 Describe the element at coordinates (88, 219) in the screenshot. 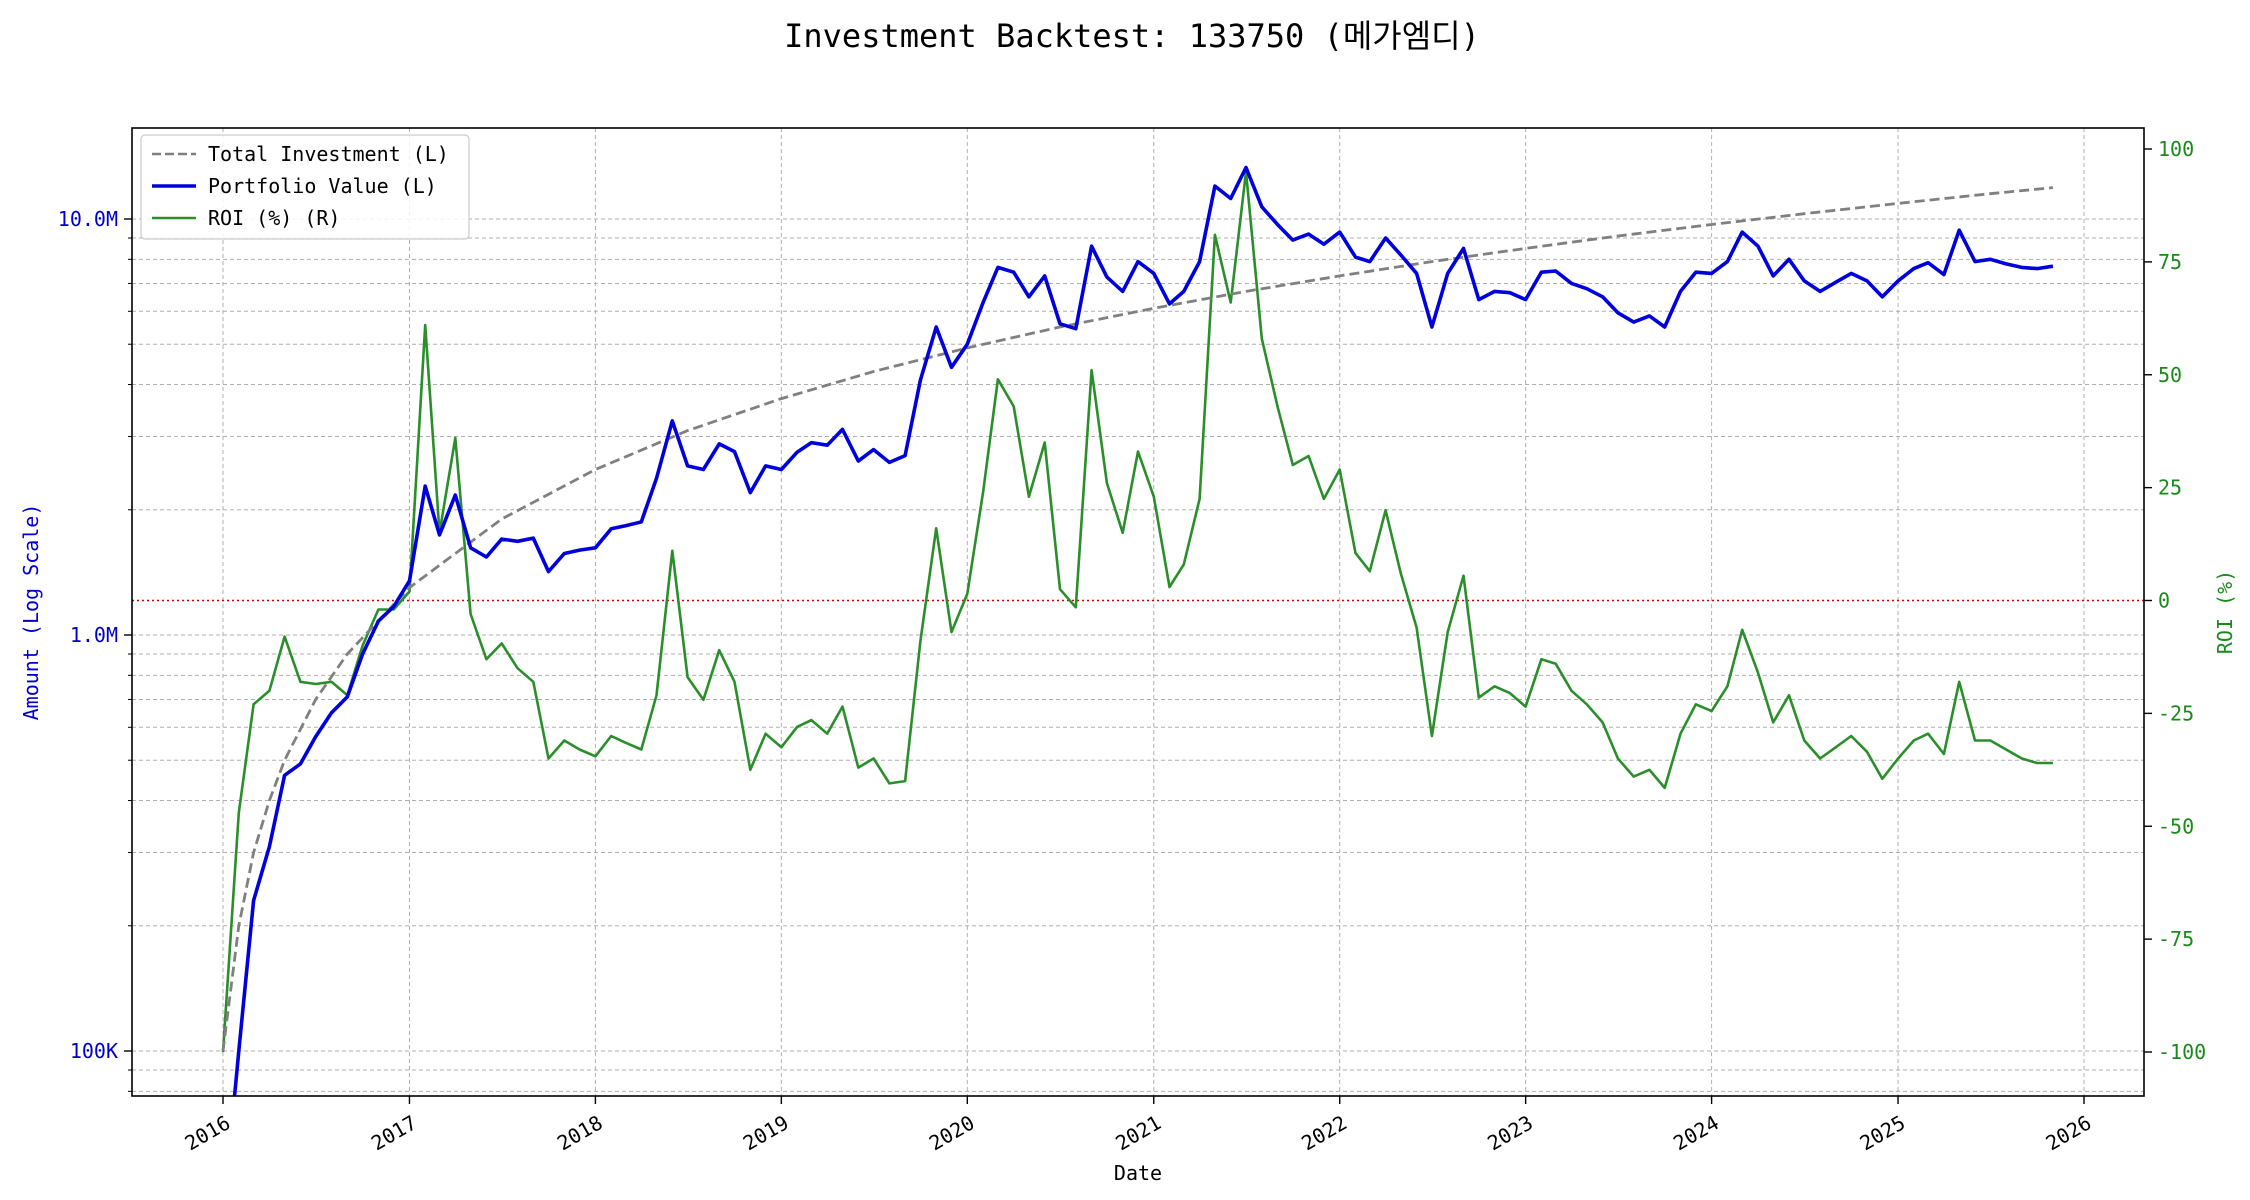

I see `left-tick-label: 10.0M` at that location.